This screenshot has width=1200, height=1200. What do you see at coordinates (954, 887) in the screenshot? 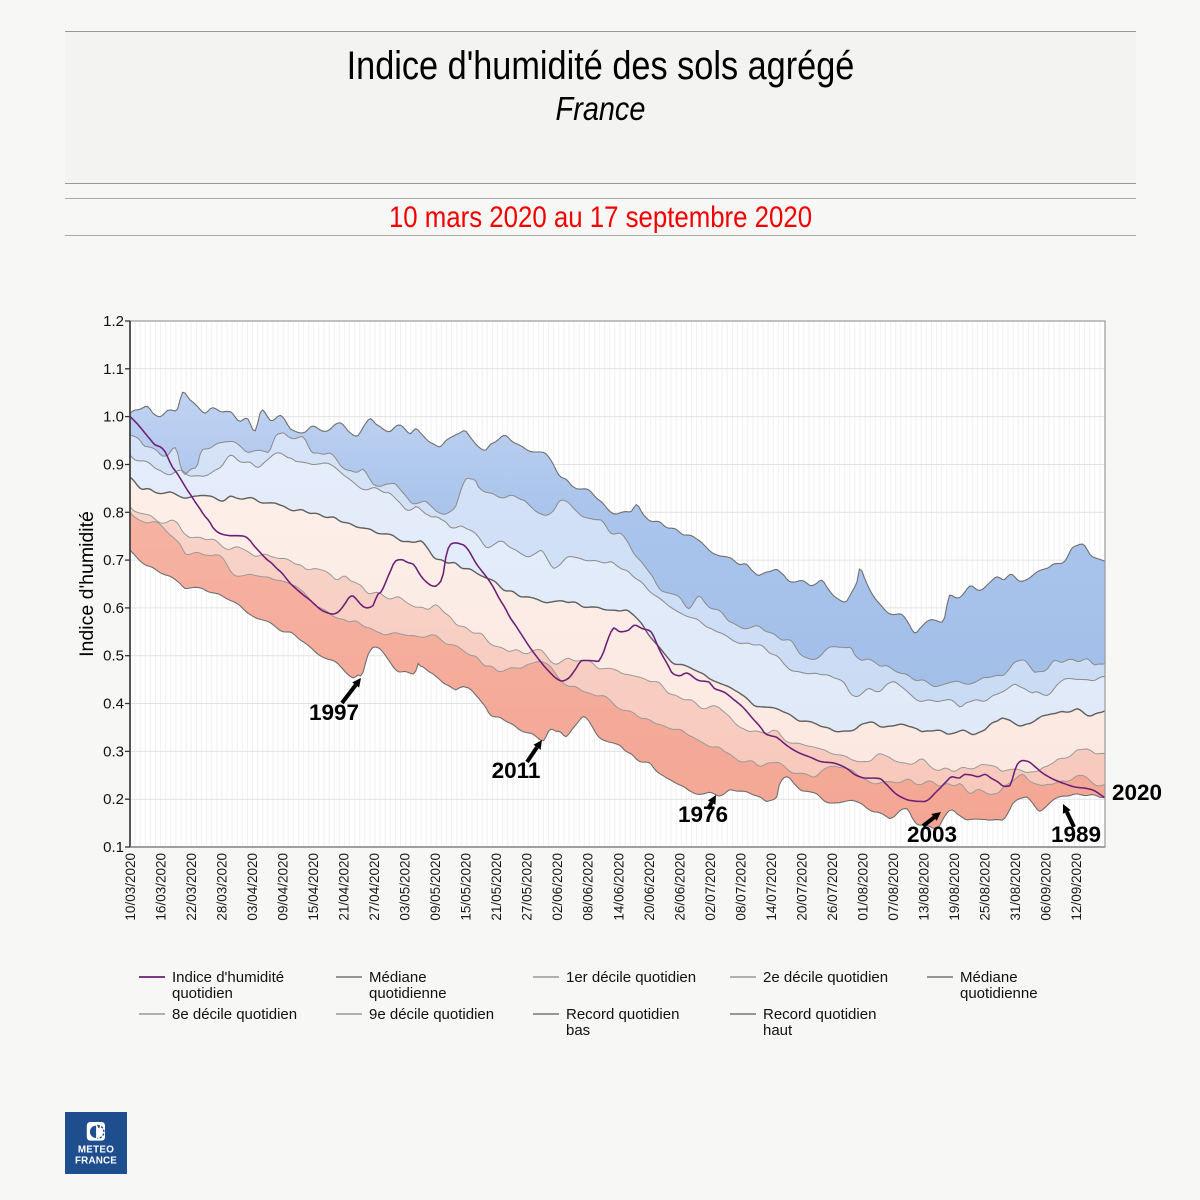
I see `svg-text: 19/08/2020` at bounding box center [954, 887].